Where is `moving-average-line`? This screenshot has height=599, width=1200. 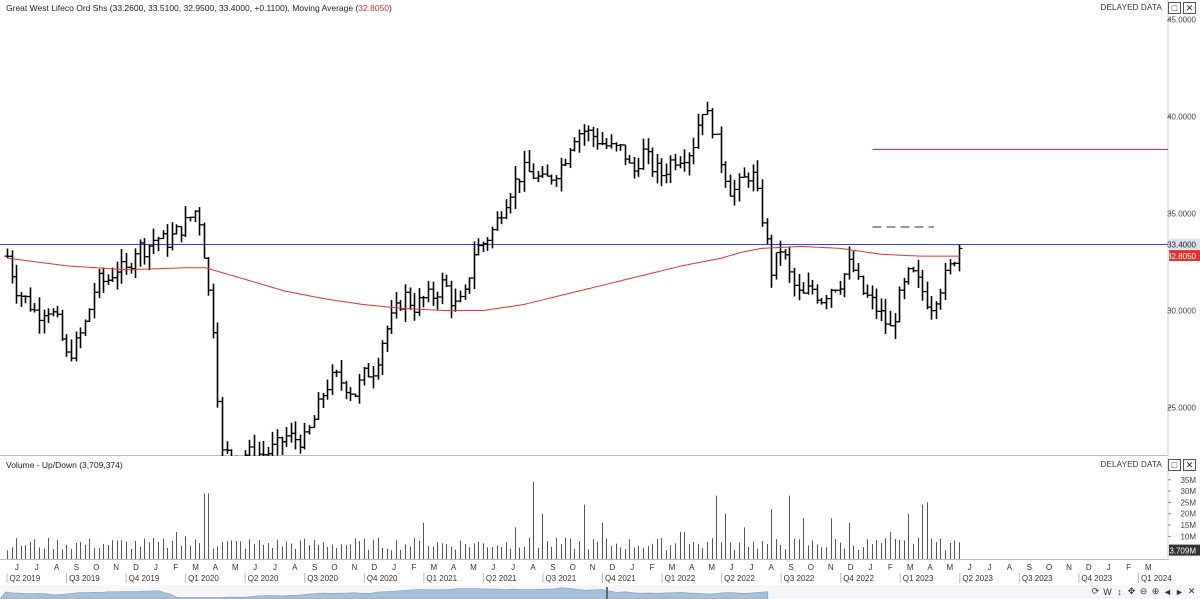 moving-average-line is located at coordinates (483, 278).